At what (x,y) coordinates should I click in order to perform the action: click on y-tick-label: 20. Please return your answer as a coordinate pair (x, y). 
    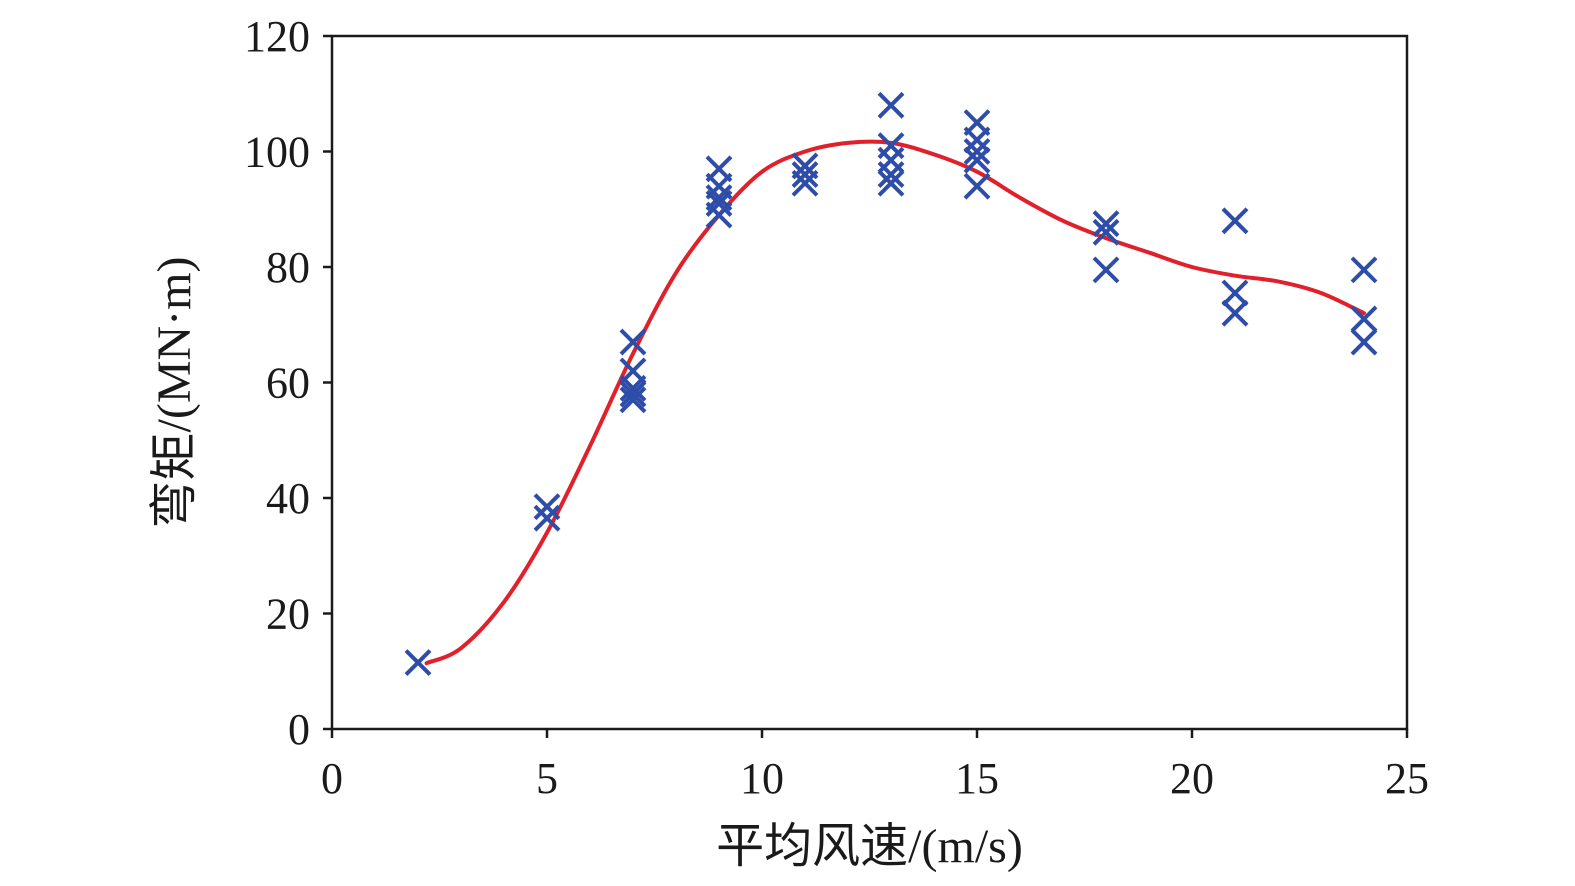
    Looking at the image, I should click on (288, 614).